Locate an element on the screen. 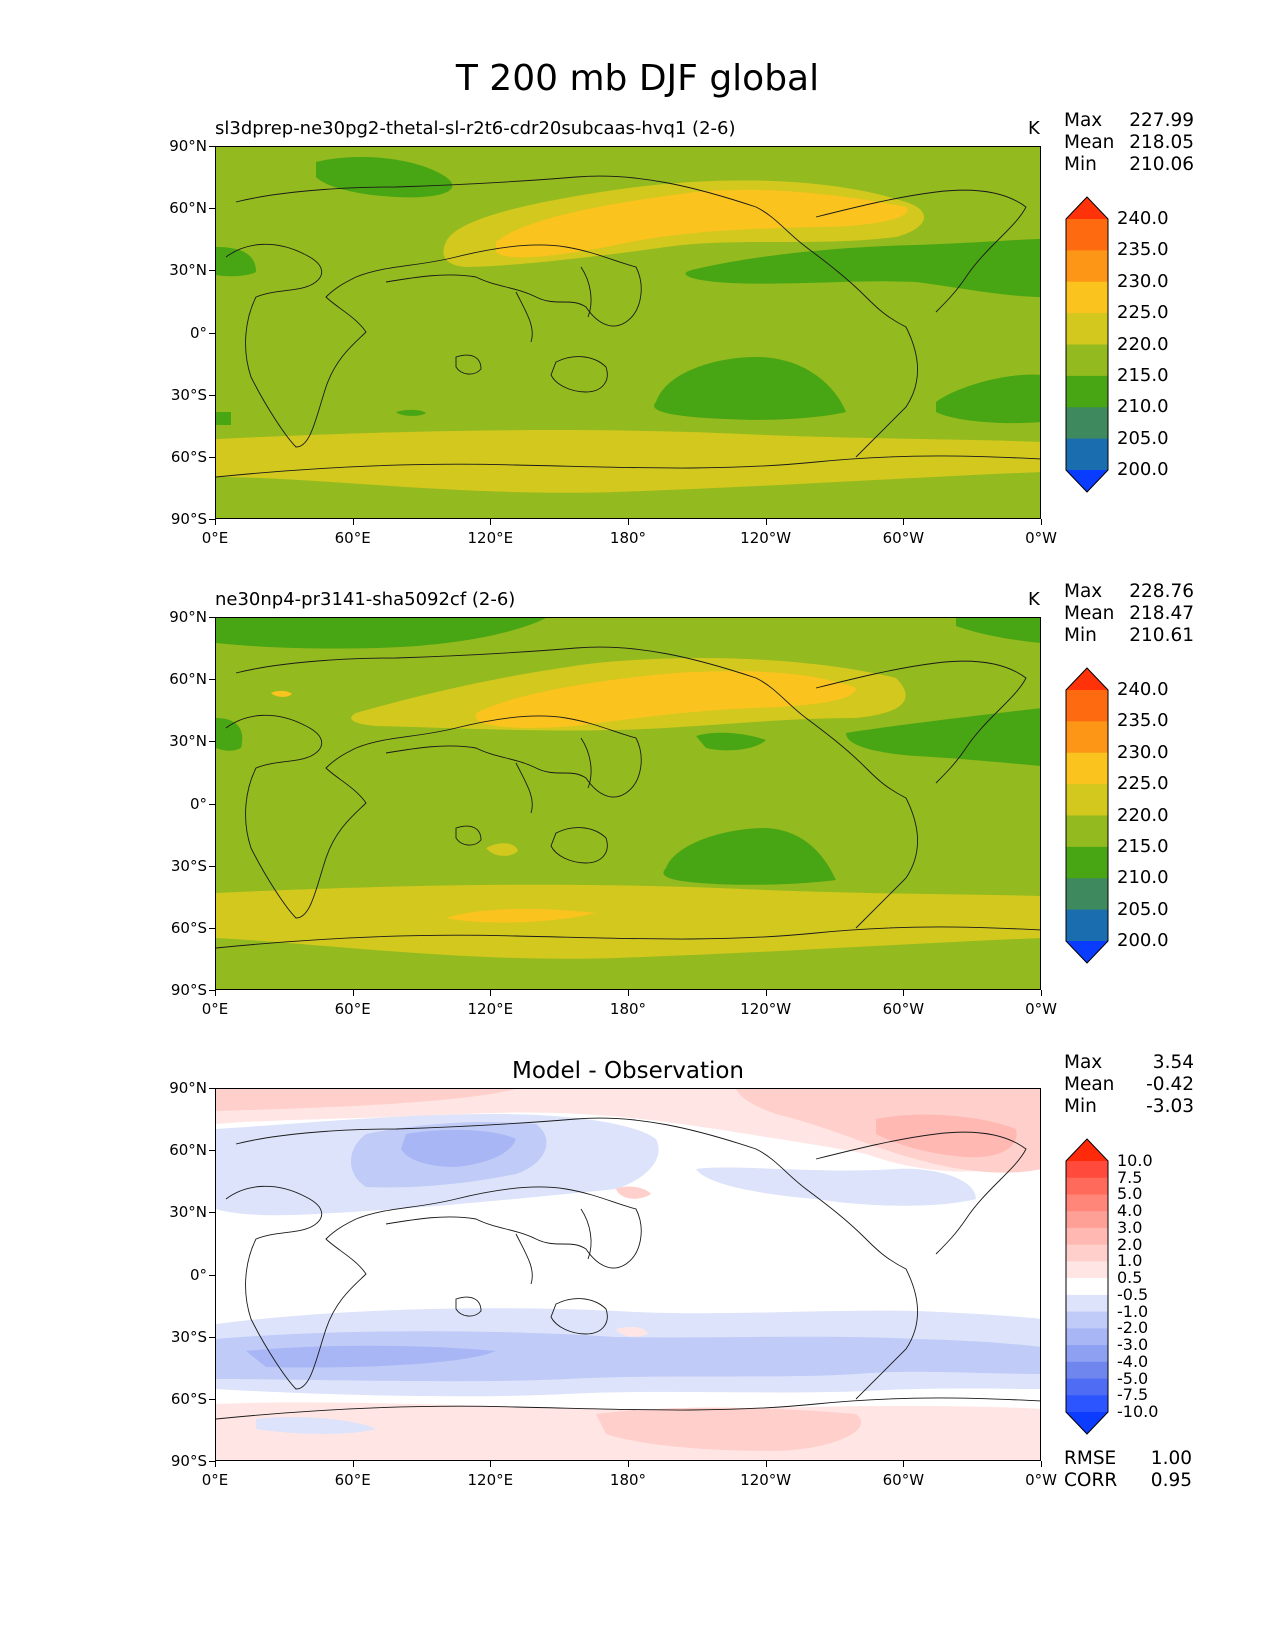 The width and height of the screenshot is (1275, 1650). colorbar-tick-label: 0.5 is located at coordinates (1130, 1278).